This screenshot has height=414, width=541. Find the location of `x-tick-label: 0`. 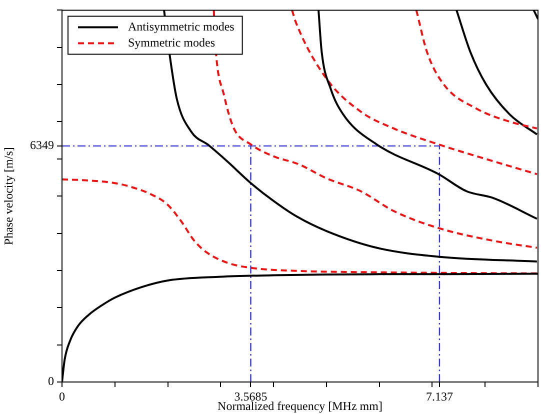

x-tick-label: 0 is located at coordinates (62, 396).